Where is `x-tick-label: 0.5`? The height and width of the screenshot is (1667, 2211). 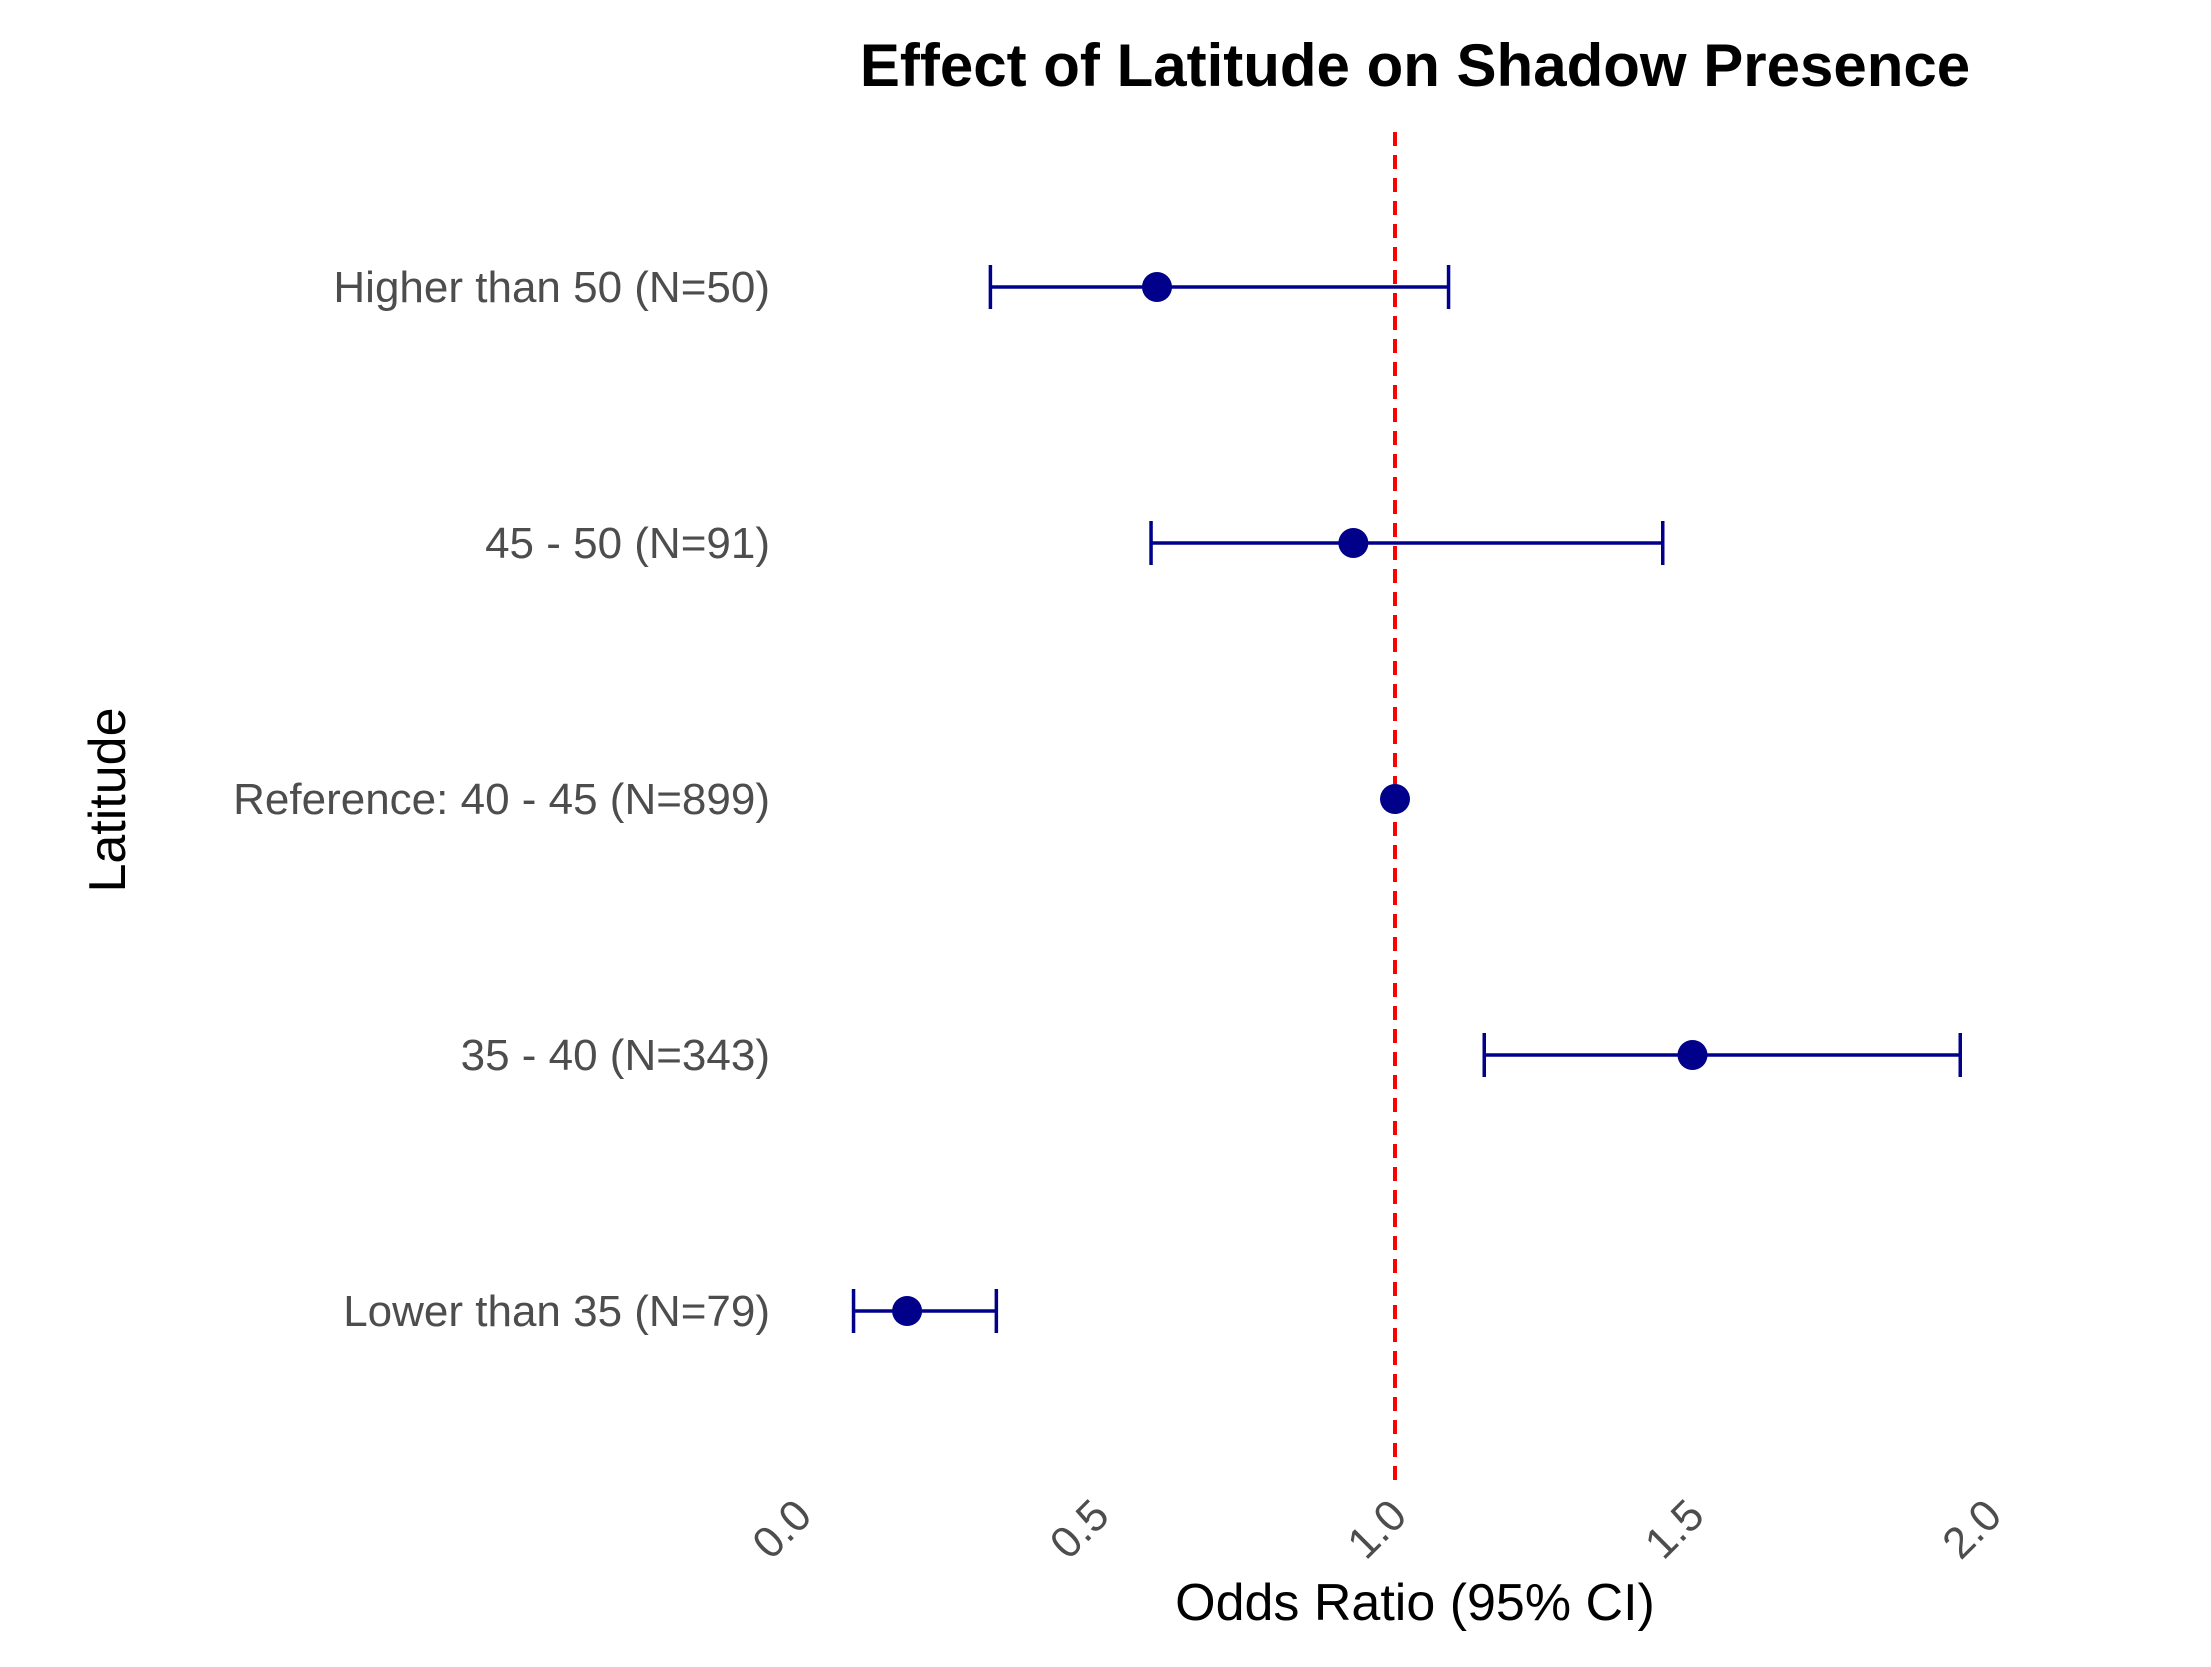 x-tick-label: 0.5 is located at coordinates (1080, 1529).